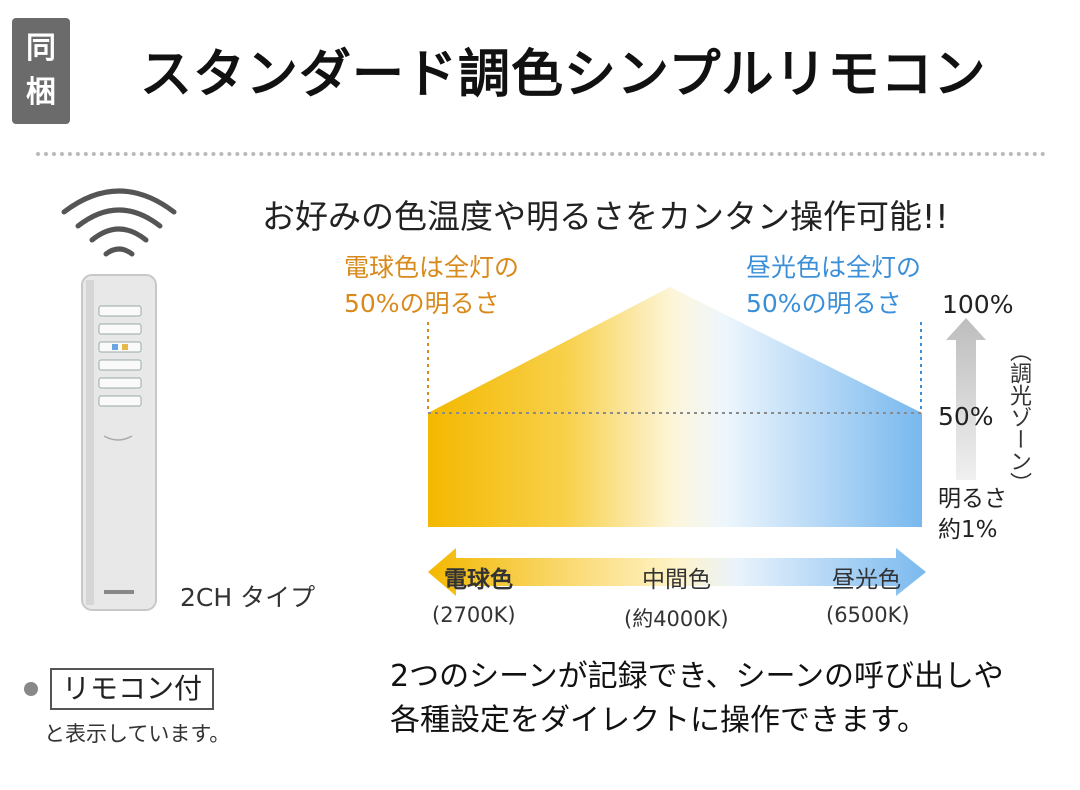 The width and height of the screenshot is (1080, 790). Describe the element at coordinates (478, 580) in the screenshot. I see `warm-color-name: 電球色` at that location.